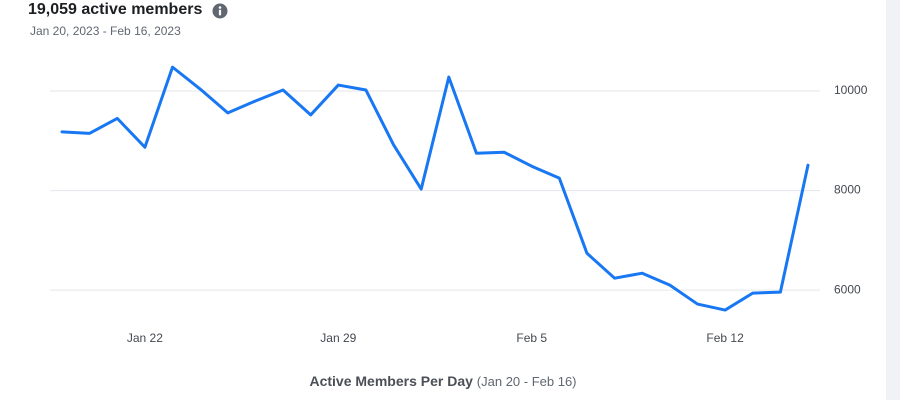 The height and width of the screenshot is (400, 900). I want to click on x-tick-label: Feb 12, so click(725, 338).